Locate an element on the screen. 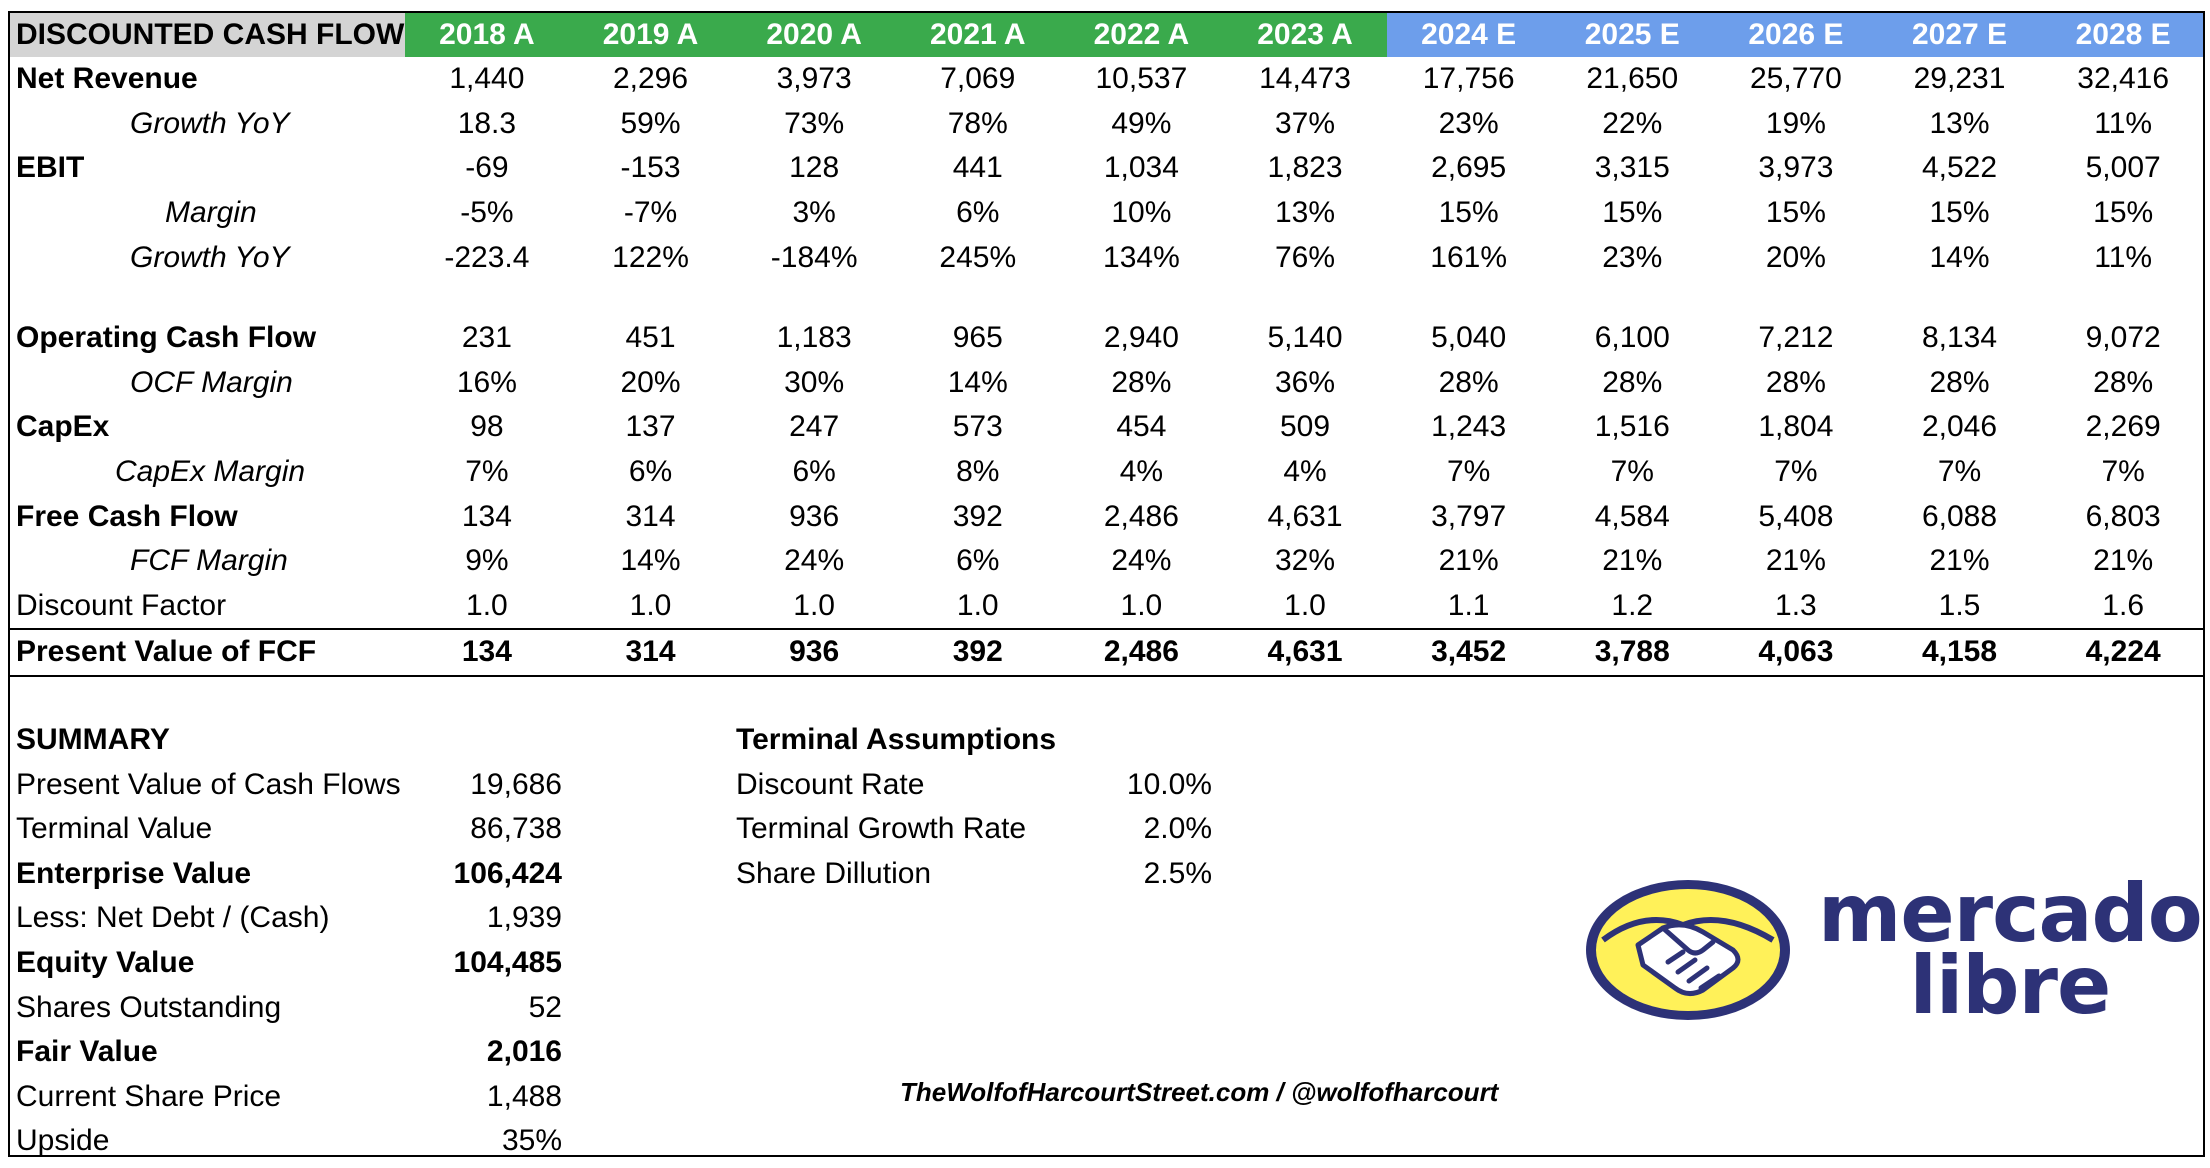 This screenshot has height=1168, width=2210. table-cell: 1,034 is located at coordinates (1141, 168).